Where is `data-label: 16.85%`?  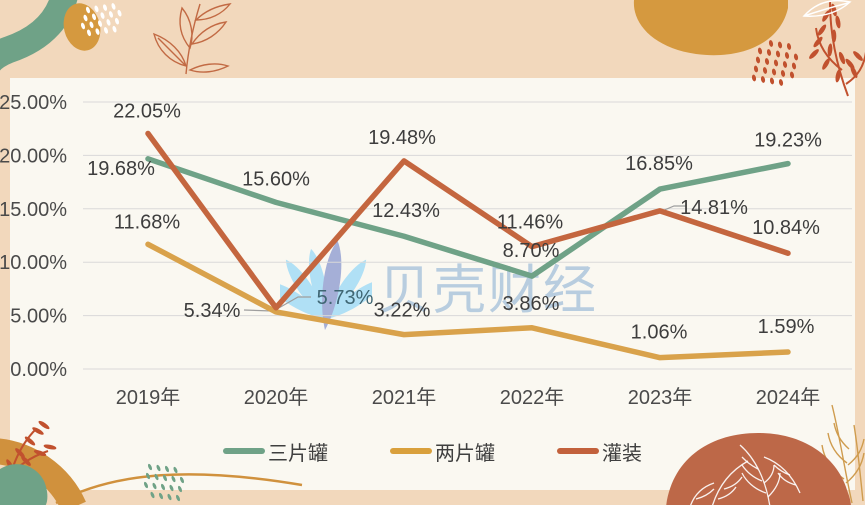
data-label: 16.85% is located at coordinates (659, 164).